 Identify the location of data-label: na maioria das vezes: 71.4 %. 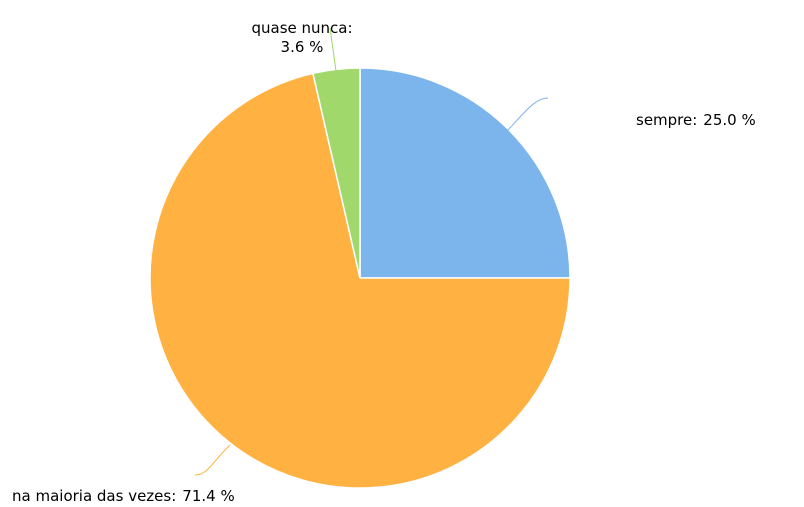
(123, 496).